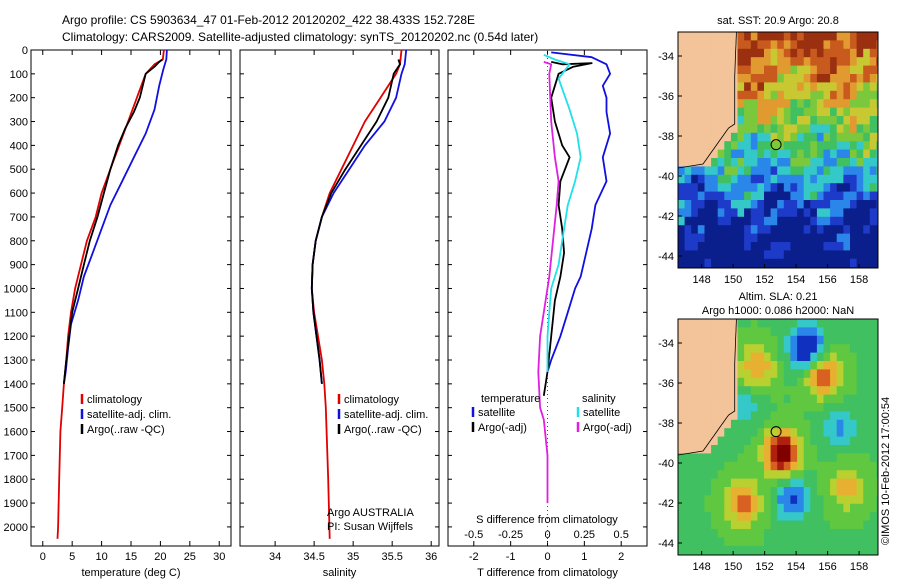 The image size is (900, 580). I want to click on sst_map-ytick-label: -36, so click(666, 97).